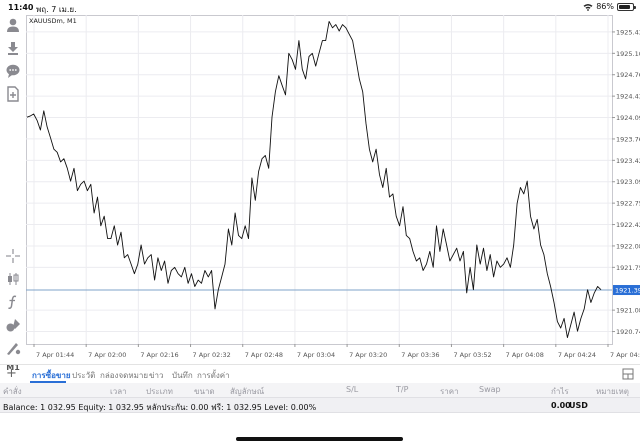 This screenshot has width=640, height=447. What do you see at coordinates (449, 391) in the screenshot?
I see `col-price: ราคา` at bounding box center [449, 391].